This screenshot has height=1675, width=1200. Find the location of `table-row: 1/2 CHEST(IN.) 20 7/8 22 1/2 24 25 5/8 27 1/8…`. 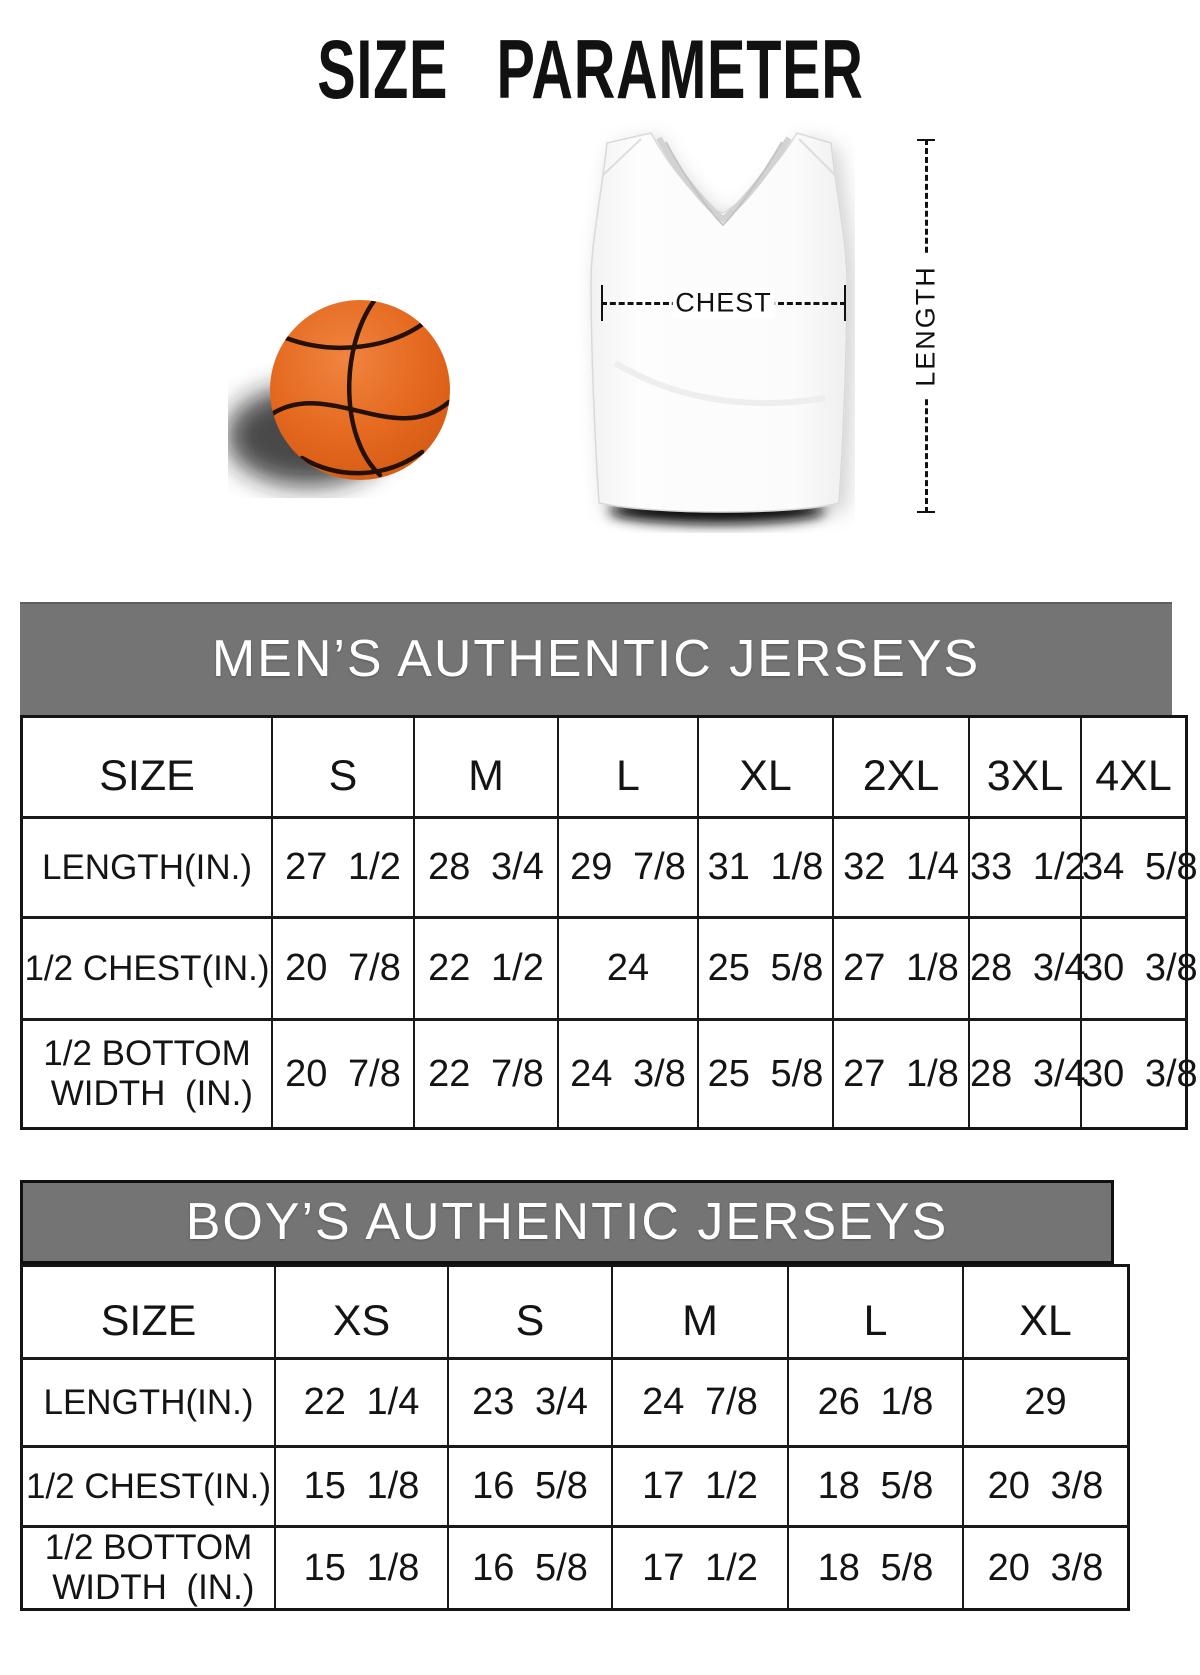

table-row: 1/2 CHEST(IN.) 20 7/8 22 1/2 24 25 5/8 27 1/8… is located at coordinates (609, 968).